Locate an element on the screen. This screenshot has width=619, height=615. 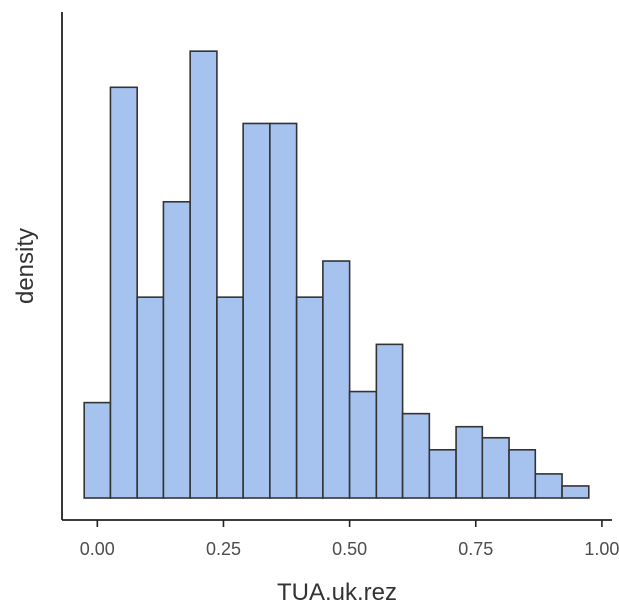
x-ticks-layer: 0.00 0.25 0.50 0.75 1.00 is located at coordinates (349, 539).